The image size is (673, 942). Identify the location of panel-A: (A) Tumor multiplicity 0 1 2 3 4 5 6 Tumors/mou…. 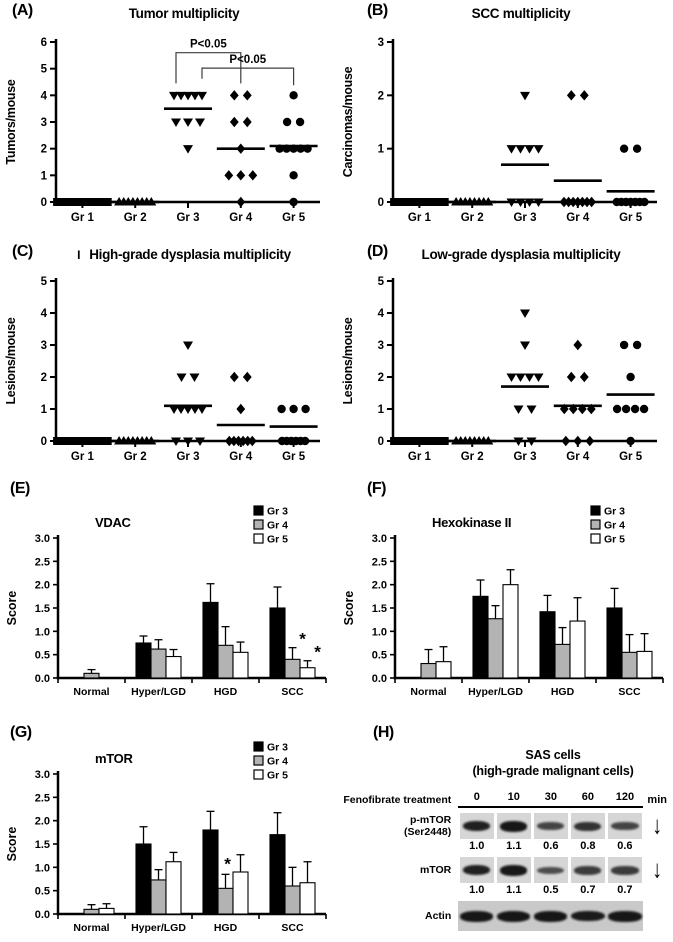
(168, 117).